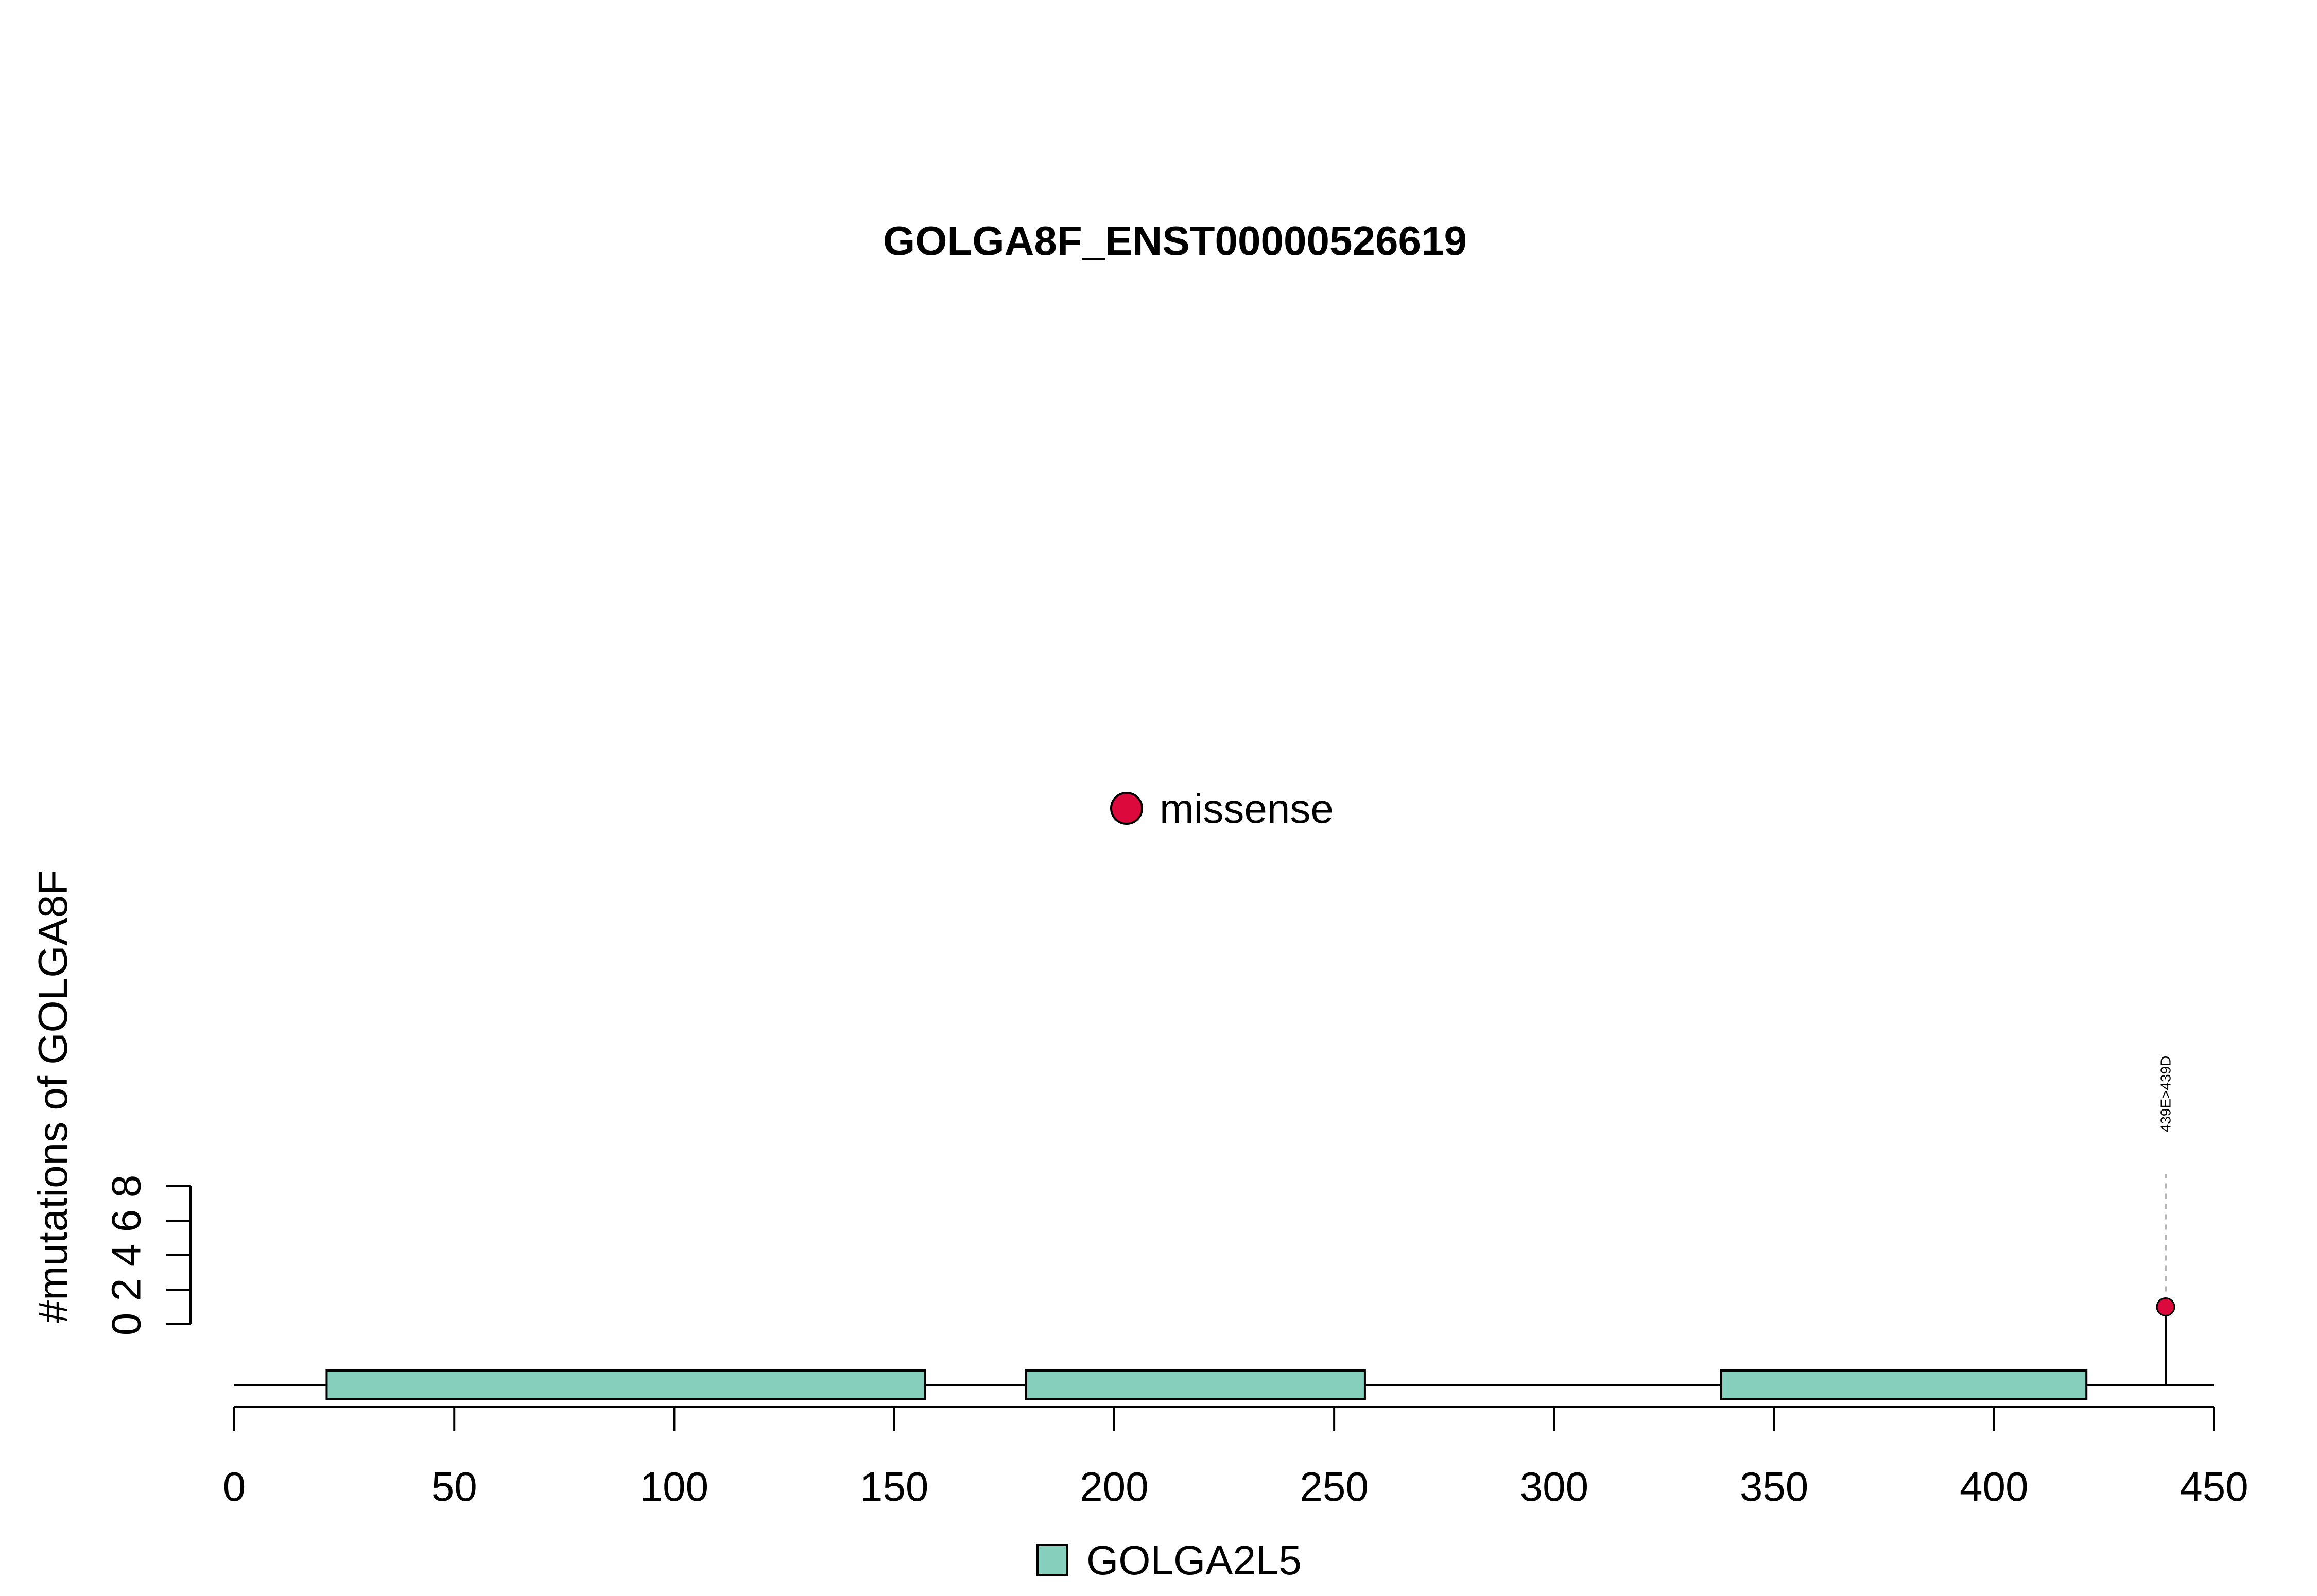 This screenshot has height=1596, width=2317. What do you see at coordinates (126, 1255) in the screenshot?
I see `y-tick-label: 4` at bounding box center [126, 1255].